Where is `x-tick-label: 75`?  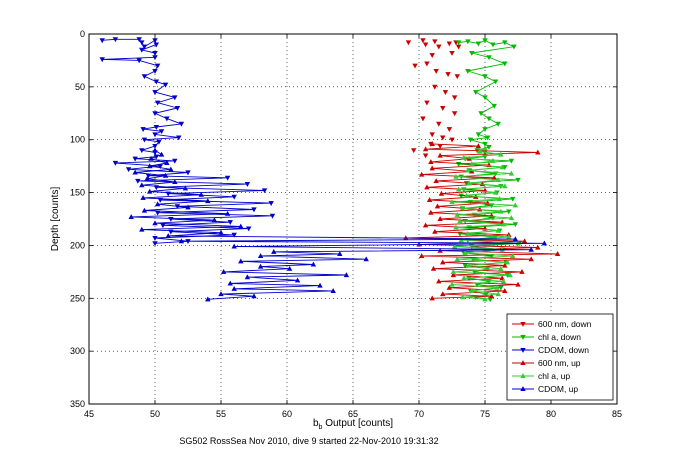
x-tick-label: 75 is located at coordinates (485, 414).